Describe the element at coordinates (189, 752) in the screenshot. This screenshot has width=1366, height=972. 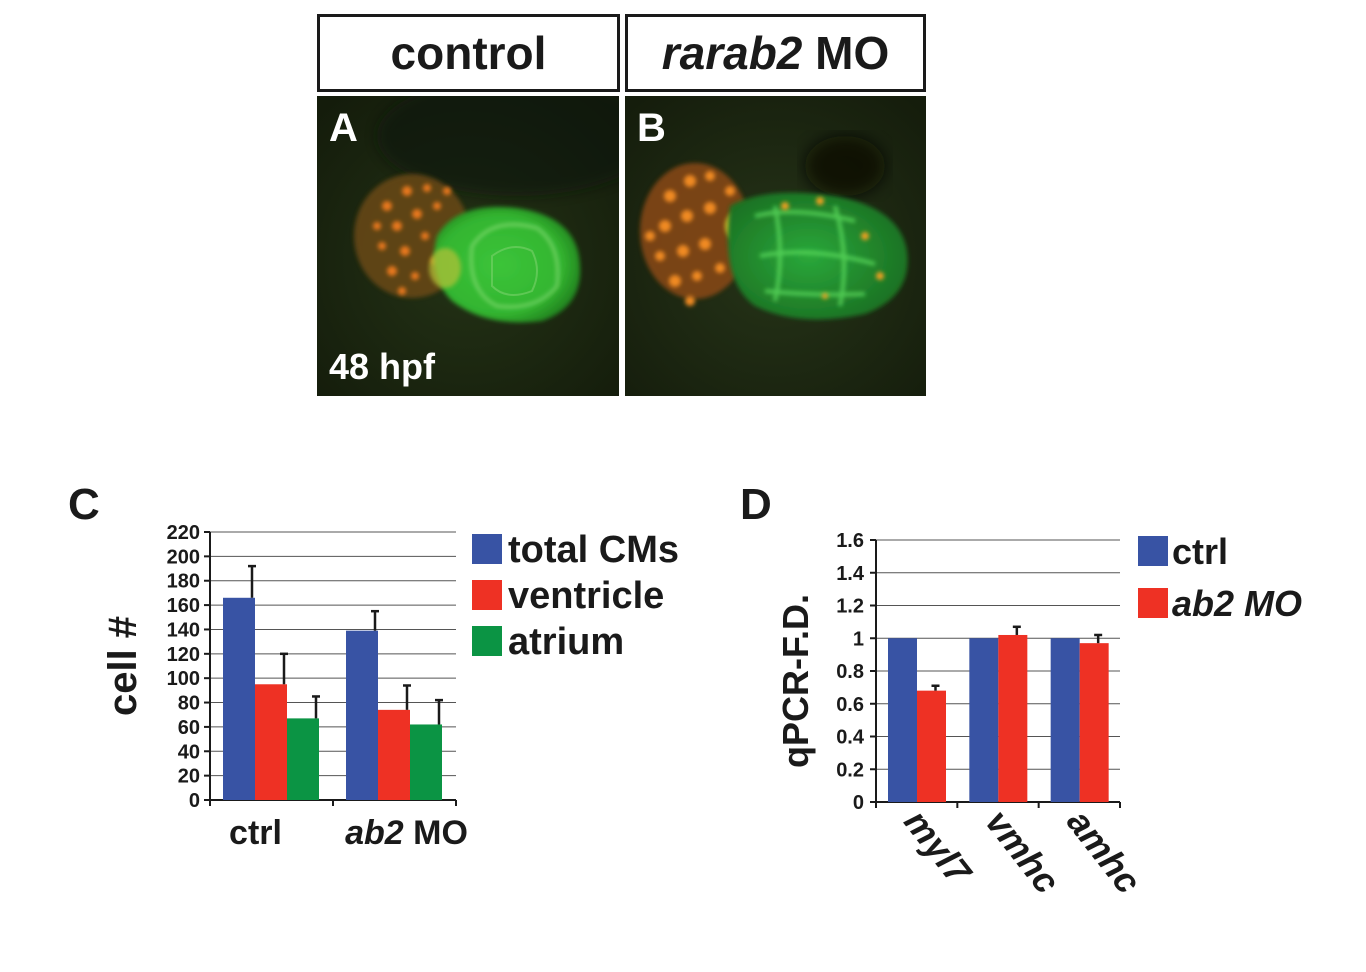
I see `y-tick-label: 40` at that location.